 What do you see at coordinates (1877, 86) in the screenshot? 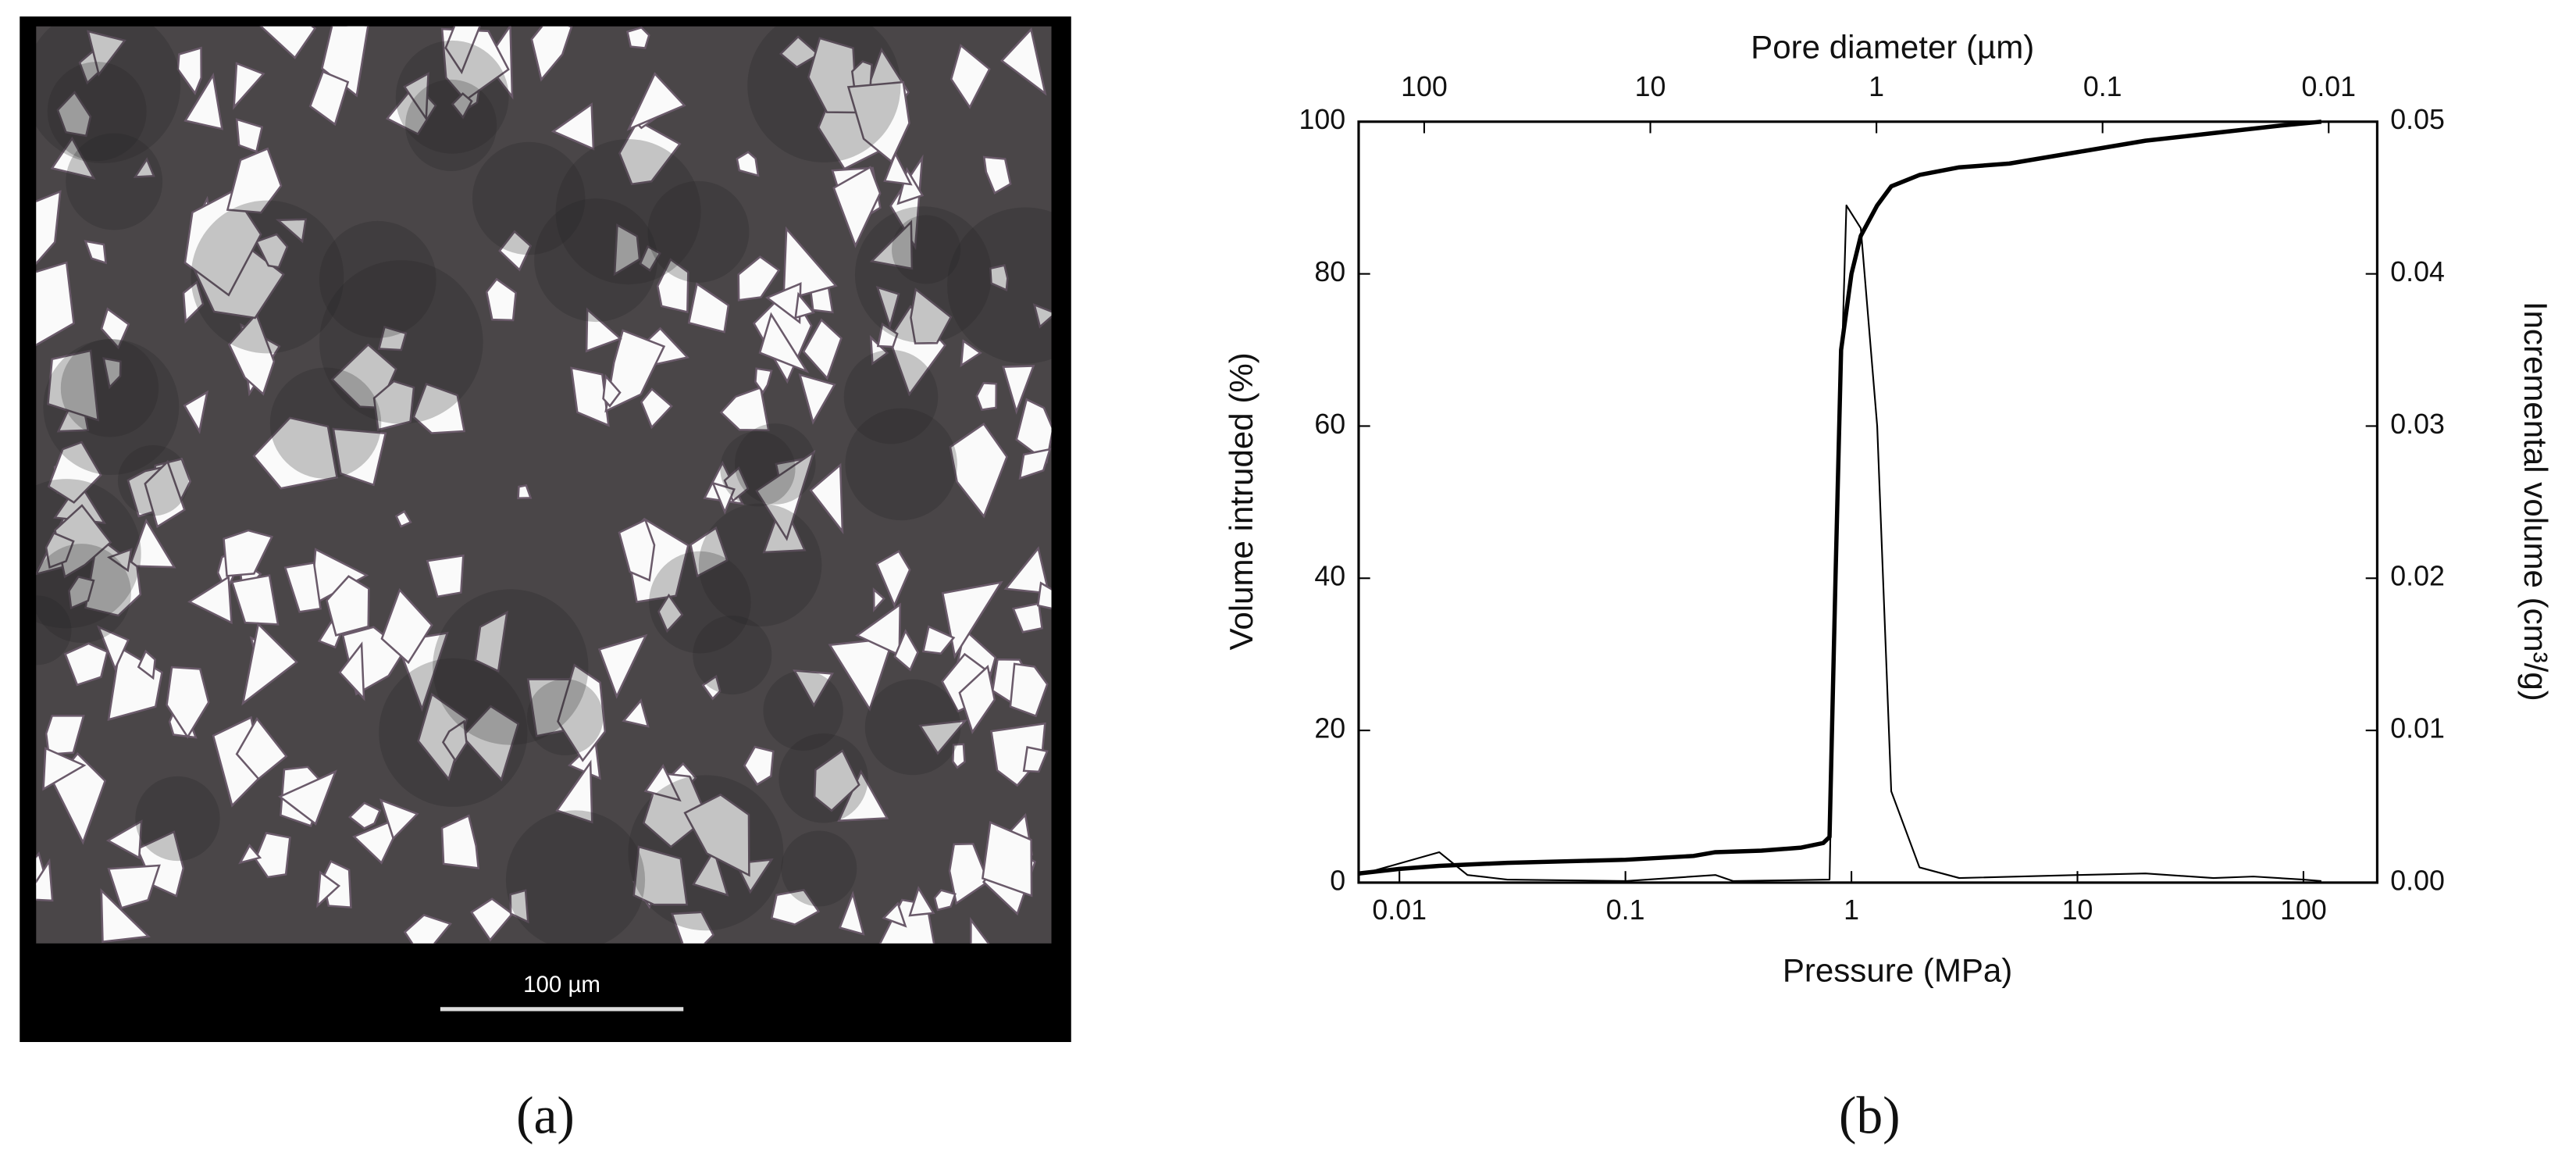
I see `x2-tick-label: 1` at bounding box center [1877, 86].